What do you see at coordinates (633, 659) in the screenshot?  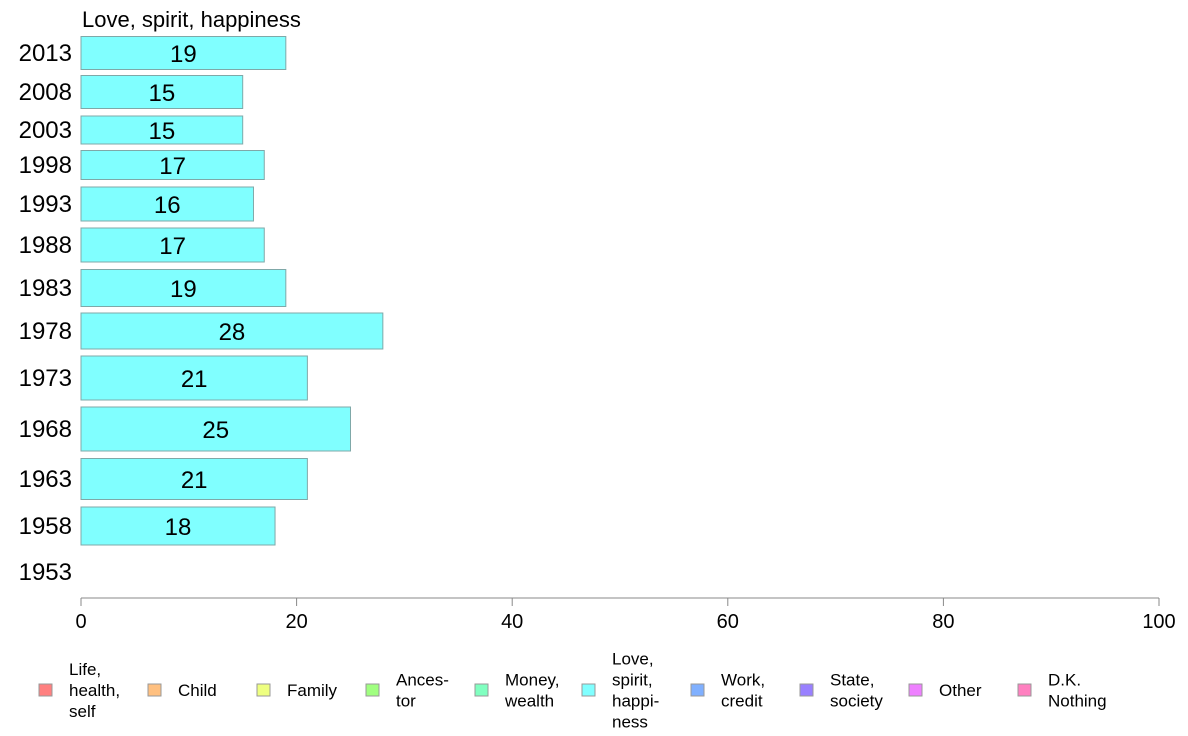 I see `legend-label-5-line-0: Love,` at bounding box center [633, 659].